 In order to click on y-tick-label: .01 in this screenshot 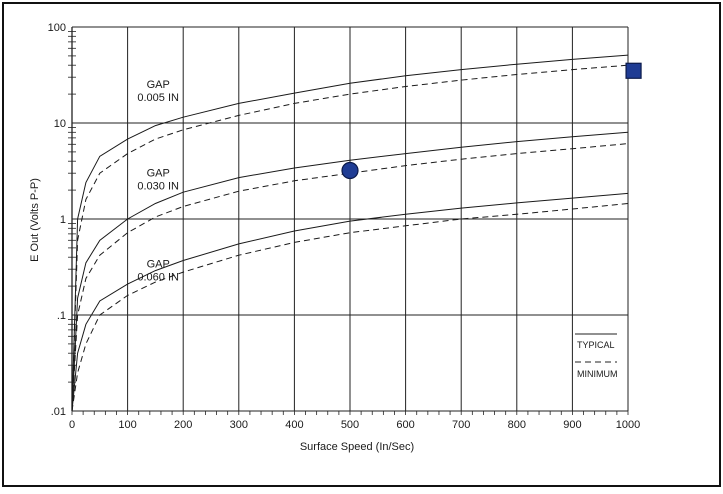, I will do `click(58, 412)`.